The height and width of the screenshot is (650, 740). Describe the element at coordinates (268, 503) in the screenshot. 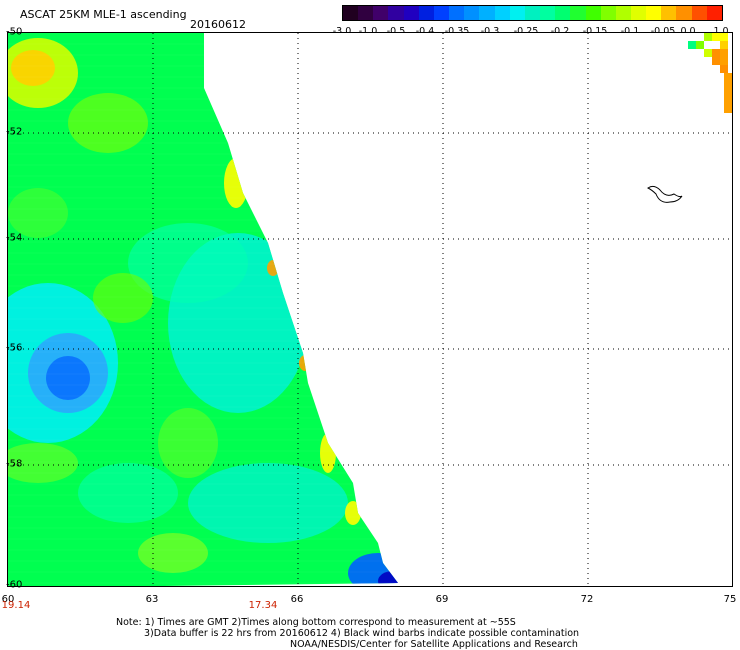

I see `cyan-region` at that location.